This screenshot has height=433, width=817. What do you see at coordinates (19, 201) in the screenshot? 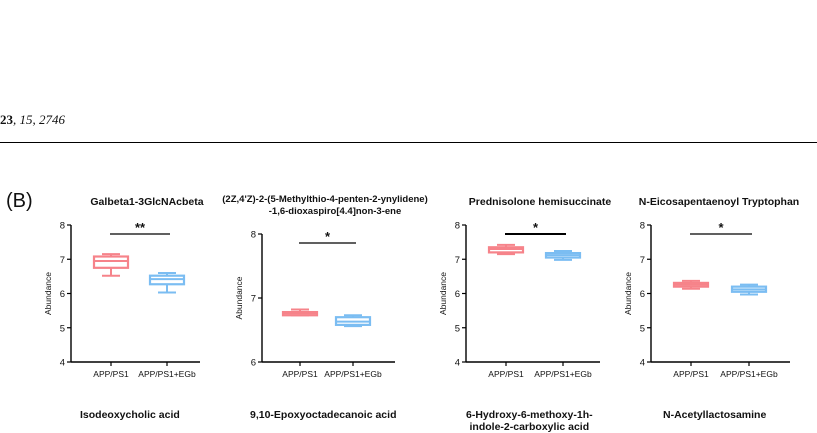
I see `panel-label: (B)` at bounding box center [19, 201].